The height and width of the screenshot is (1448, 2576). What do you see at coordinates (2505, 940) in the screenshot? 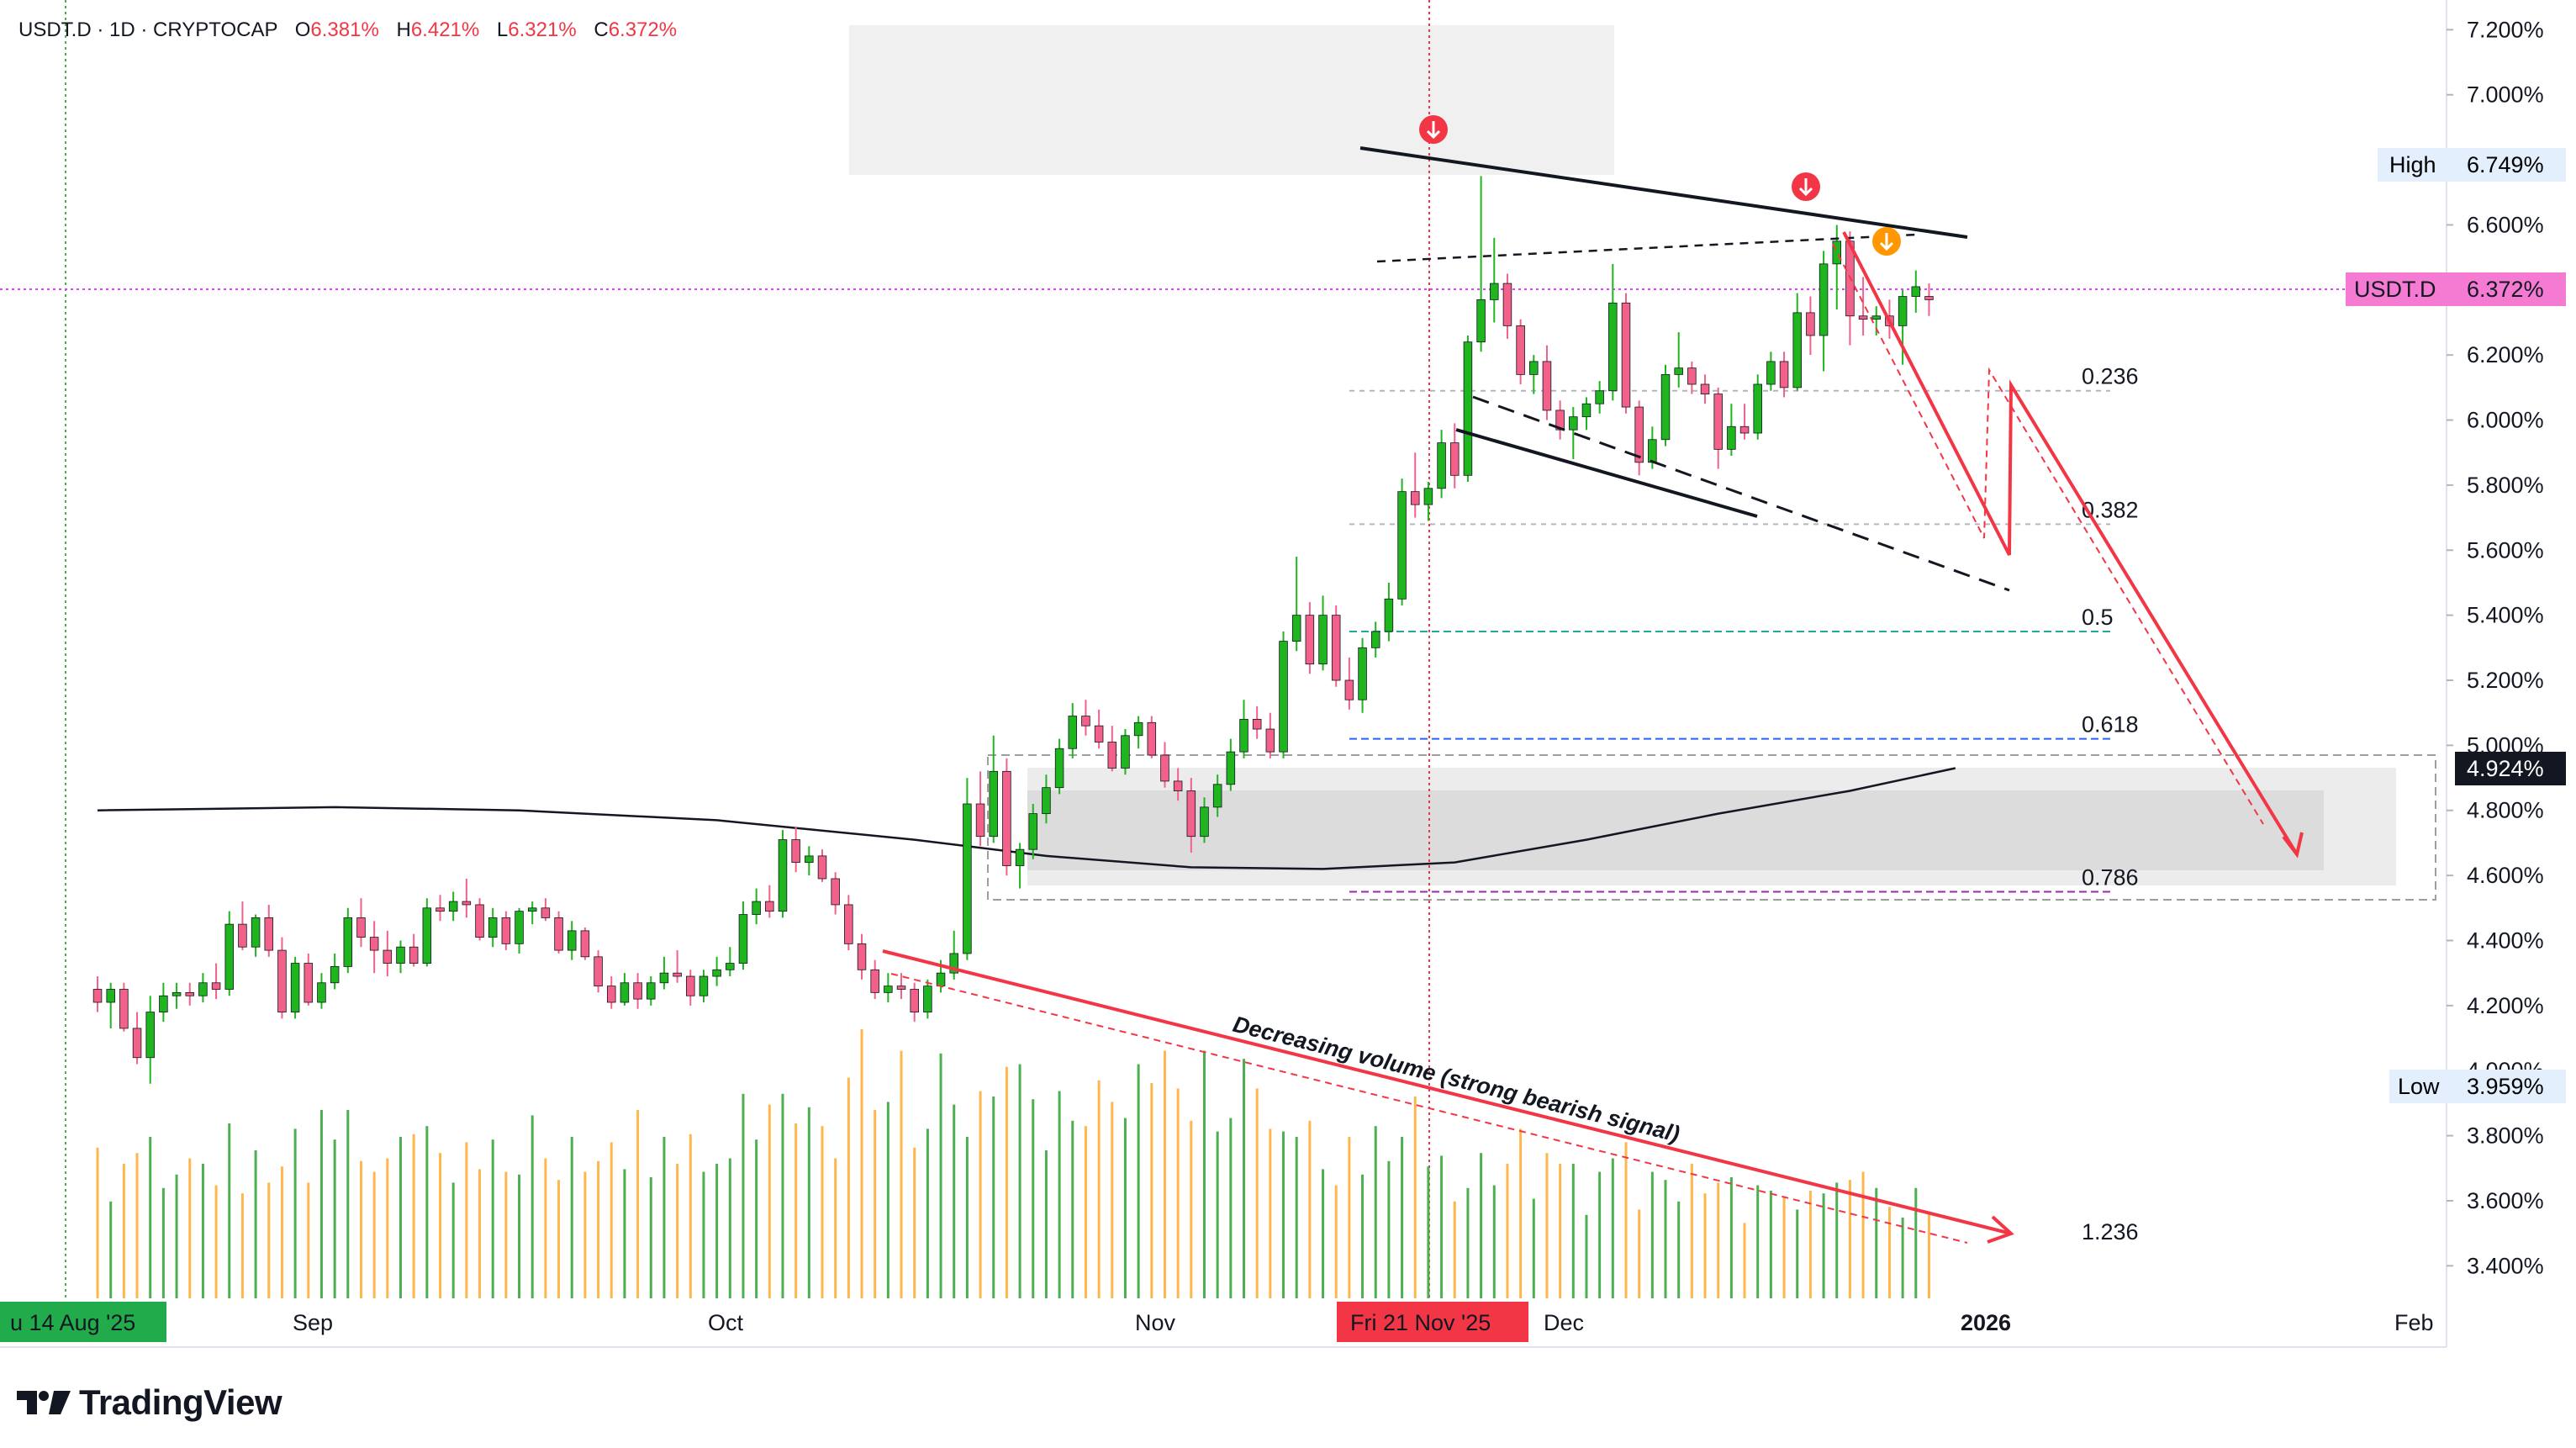
I see `price-tick-label: 4.400%` at bounding box center [2505, 940].